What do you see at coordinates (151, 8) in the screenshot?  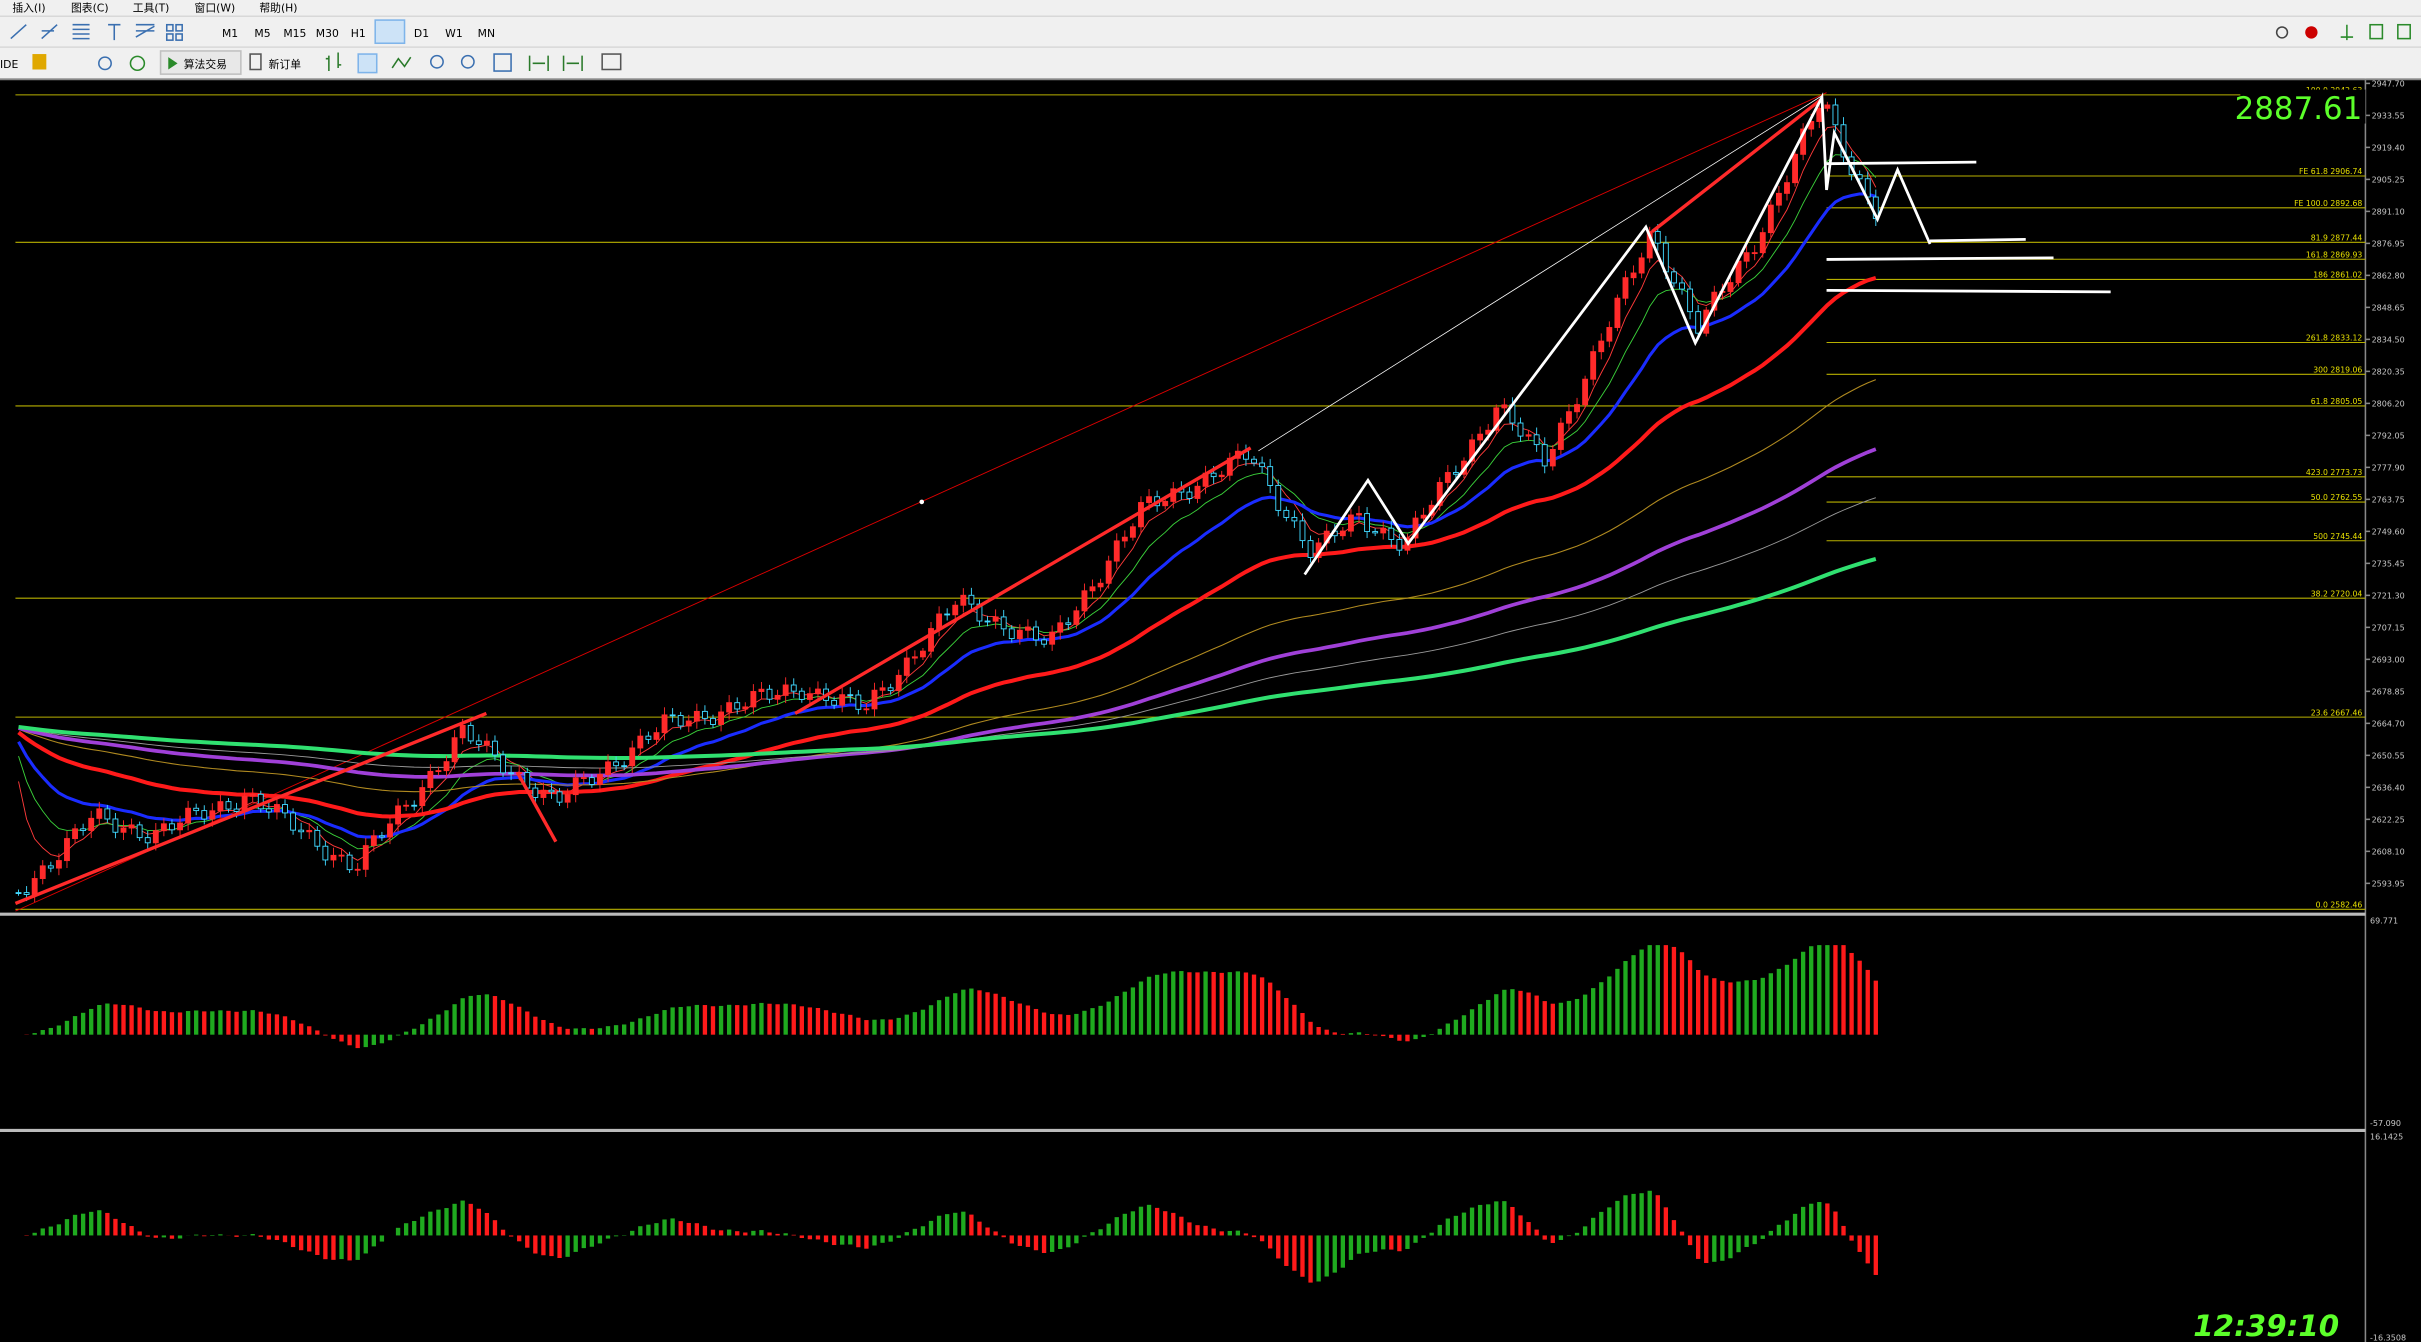 I see `menu-item: 工具(T)` at bounding box center [151, 8].